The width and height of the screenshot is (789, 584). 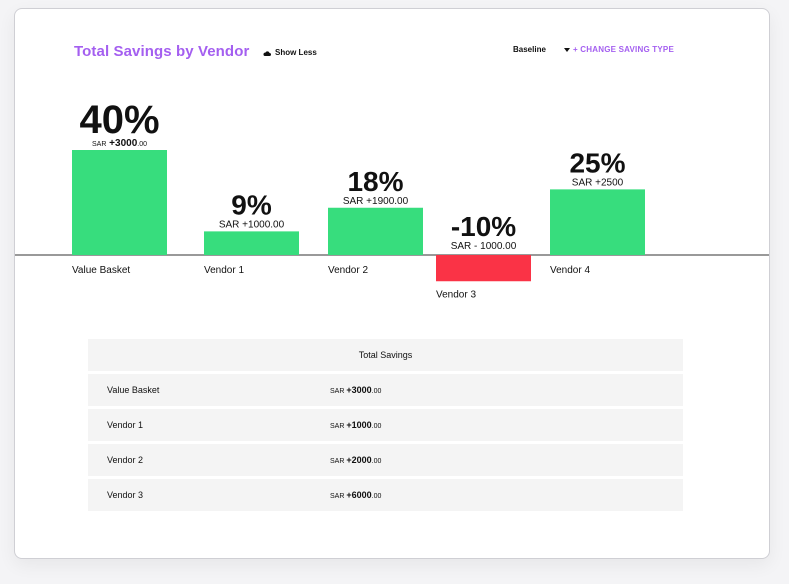 I want to click on table-row: Vendor 2 SAR +2000.00, so click(x=385, y=460).